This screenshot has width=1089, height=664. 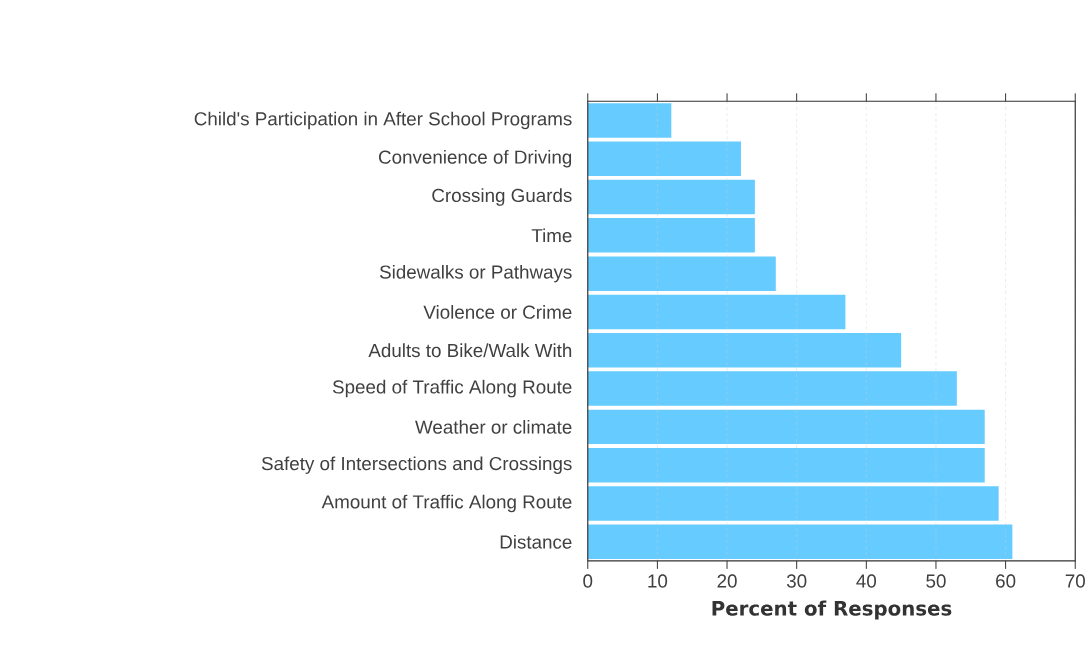 What do you see at coordinates (658, 581) in the screenshot?
I see `x-tick-label: 10` at bounding box center [658, 581].